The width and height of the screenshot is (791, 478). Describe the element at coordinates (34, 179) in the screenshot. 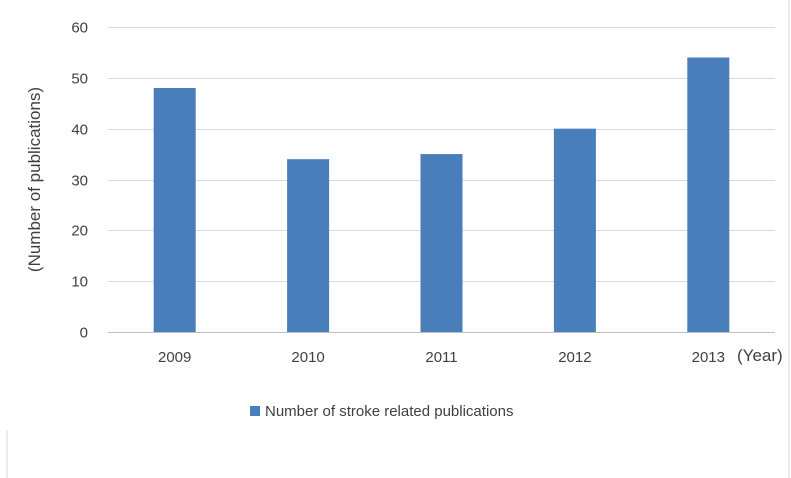

I see `y-axis-title: (Number of publications)` at that location.